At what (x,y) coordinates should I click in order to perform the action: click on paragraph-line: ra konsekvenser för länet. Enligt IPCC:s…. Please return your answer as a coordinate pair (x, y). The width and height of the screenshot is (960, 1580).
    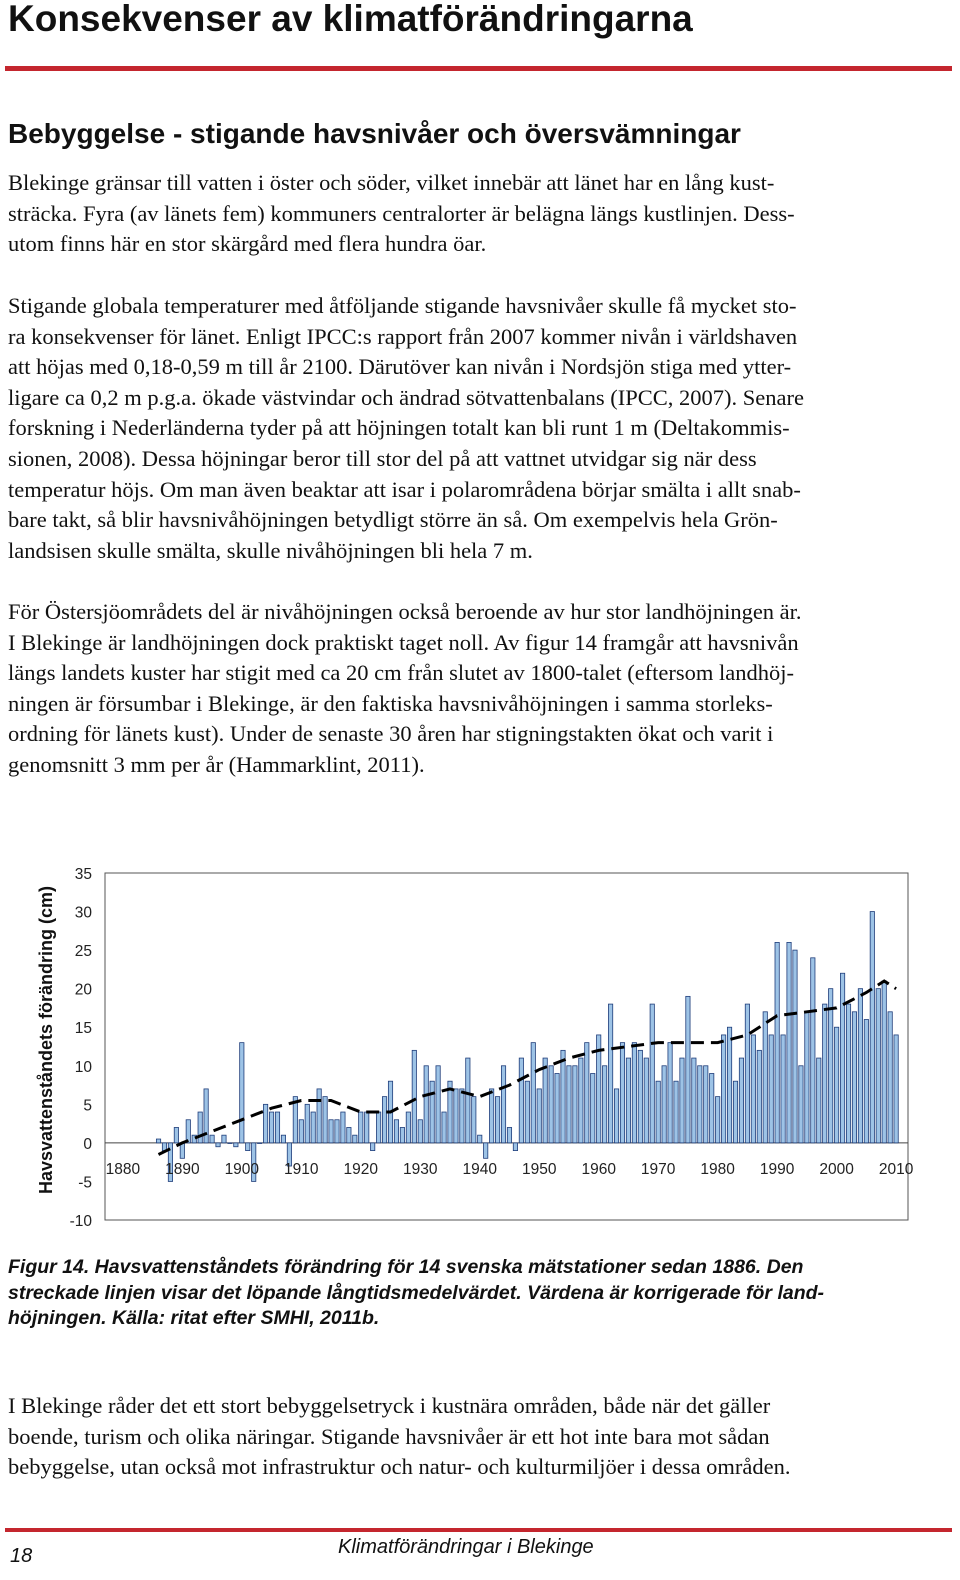
    Looking at the image, I should click on (403, 336).